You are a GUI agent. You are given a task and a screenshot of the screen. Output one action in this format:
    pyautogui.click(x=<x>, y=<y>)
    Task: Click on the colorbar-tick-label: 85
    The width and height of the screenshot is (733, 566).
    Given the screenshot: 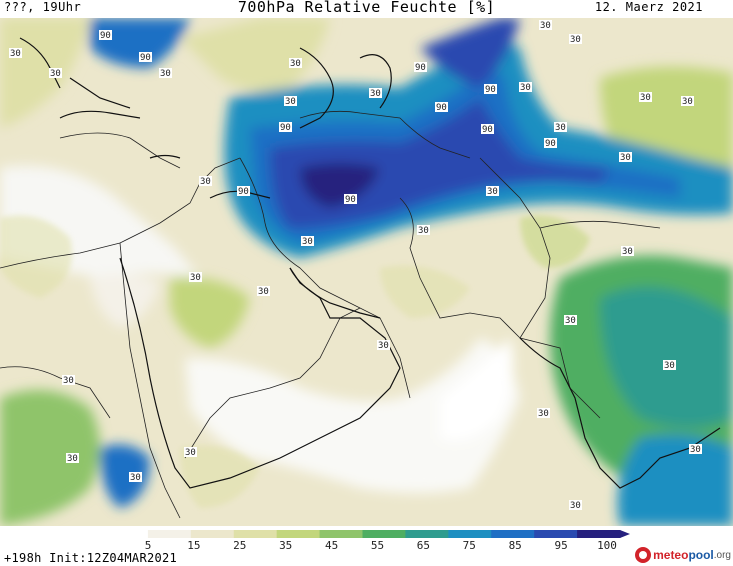 What is the action you would take?
    pyautogui.click(x=515, y=545)
    